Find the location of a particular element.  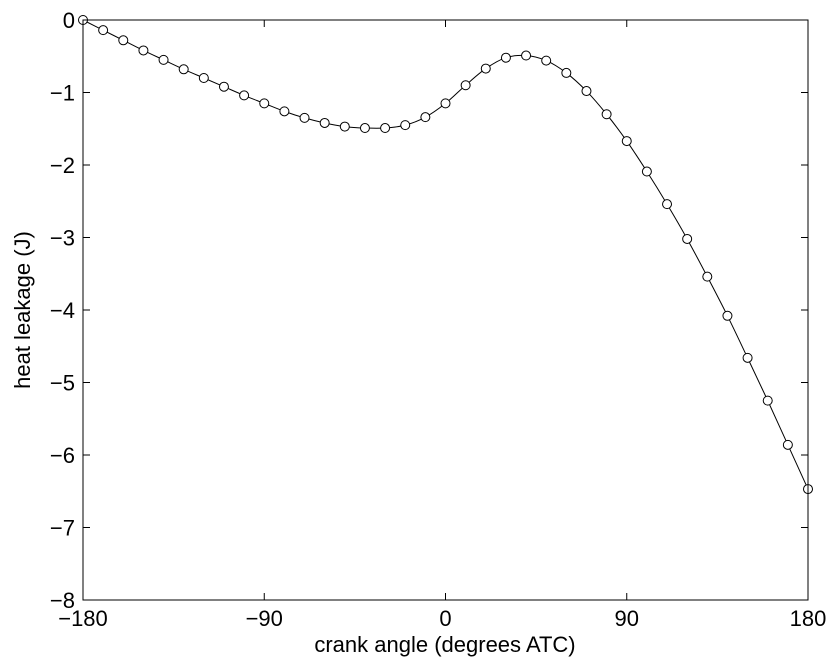

x-tick-label: −180 is located at coordinates (83, 618).